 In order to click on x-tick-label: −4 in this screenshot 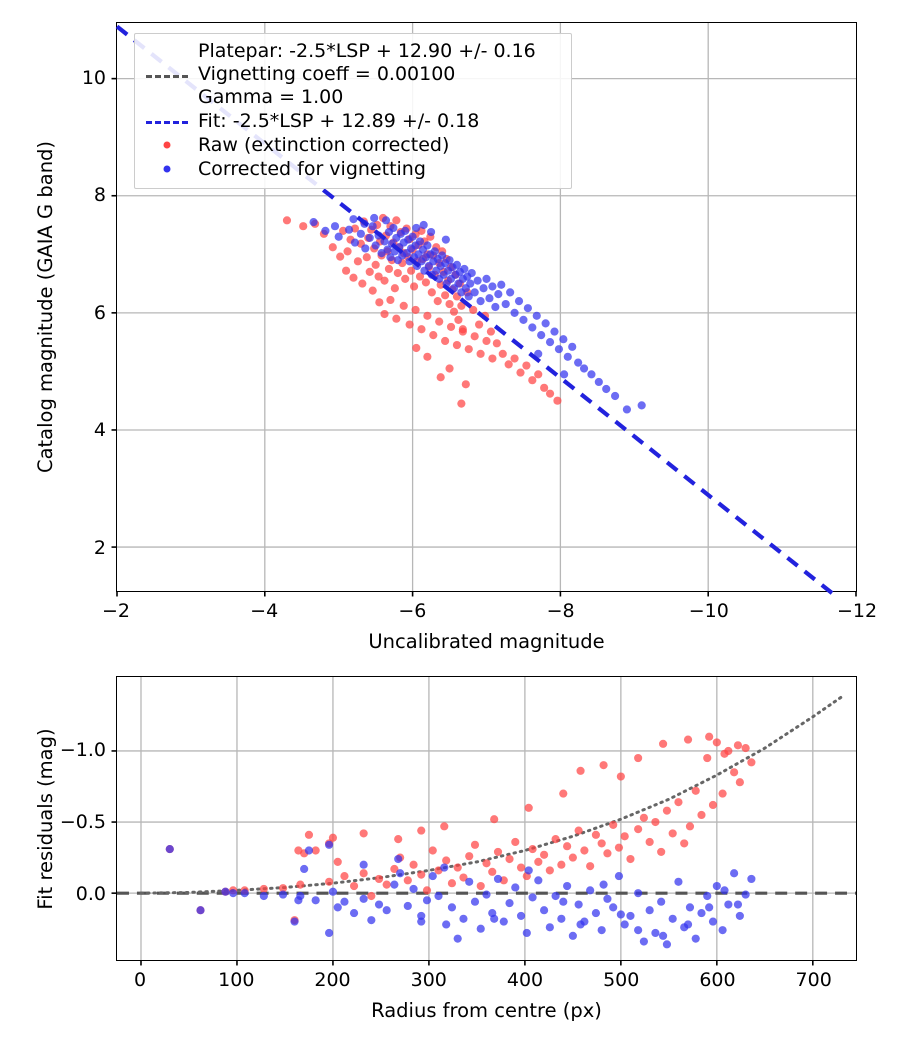, I will do `click(264, 611)`.